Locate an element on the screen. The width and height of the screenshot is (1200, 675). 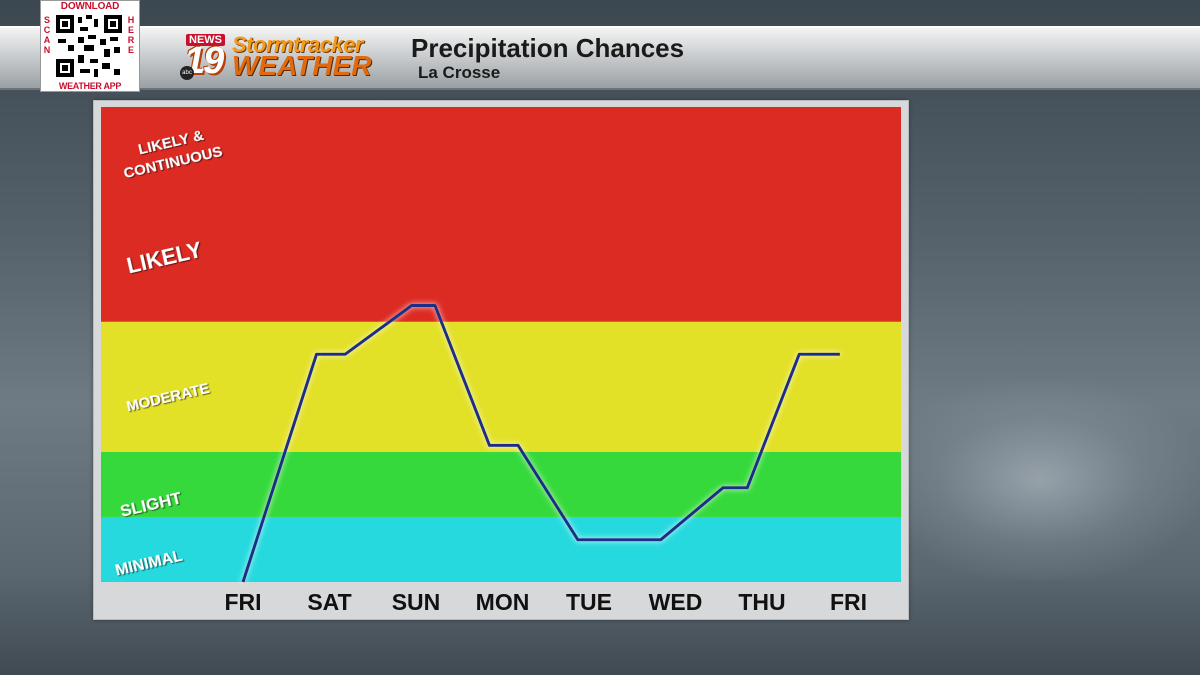
station-logo: 19 NEWS abc Stormtracker WEATHER is located at coordinates (295, 57).